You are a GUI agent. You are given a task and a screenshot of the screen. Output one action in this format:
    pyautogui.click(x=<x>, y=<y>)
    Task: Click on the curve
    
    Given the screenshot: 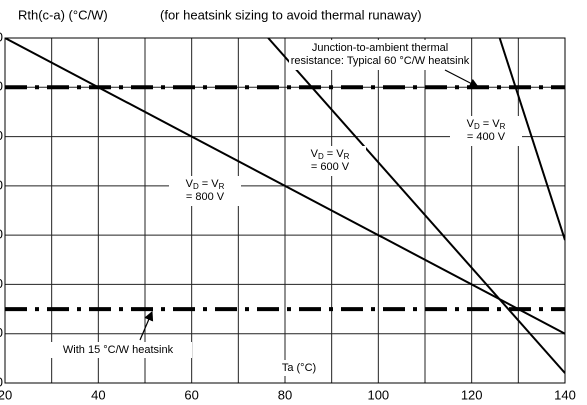 What is the action you would take?
    pyautogui.click(x=531, y=139)
    